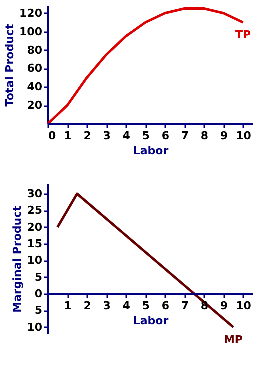 This screenshot has height=365, width=260. Describe the element at coordinates (35, 69) in the screenshot. I see `y-tick-label: 60` at that location.